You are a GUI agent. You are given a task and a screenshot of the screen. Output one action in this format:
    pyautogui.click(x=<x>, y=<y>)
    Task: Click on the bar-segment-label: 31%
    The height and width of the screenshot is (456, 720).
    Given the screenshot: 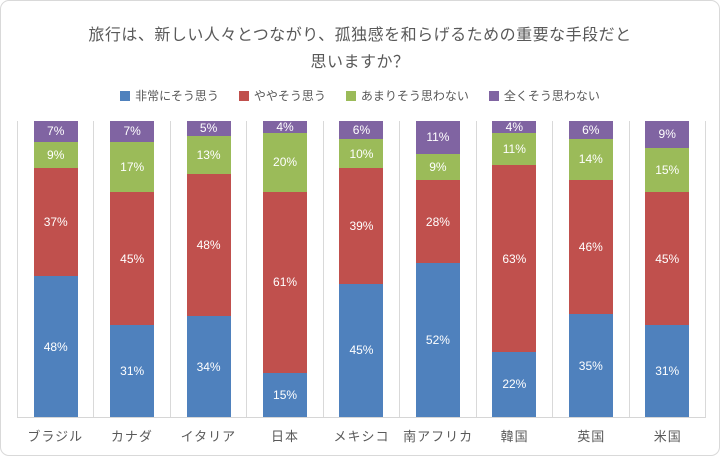 What is the action you would take?
    pyautogui.click(x=132, y=371)
    